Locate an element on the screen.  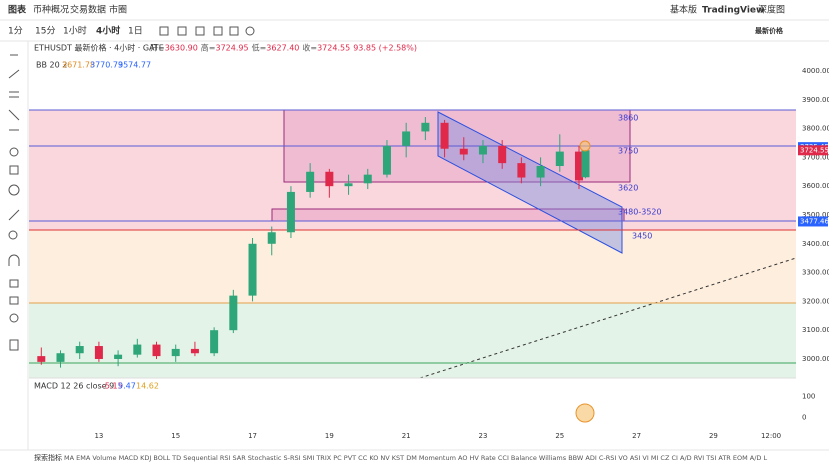
tab: 币种概况 is located at coordinates (51, 10).